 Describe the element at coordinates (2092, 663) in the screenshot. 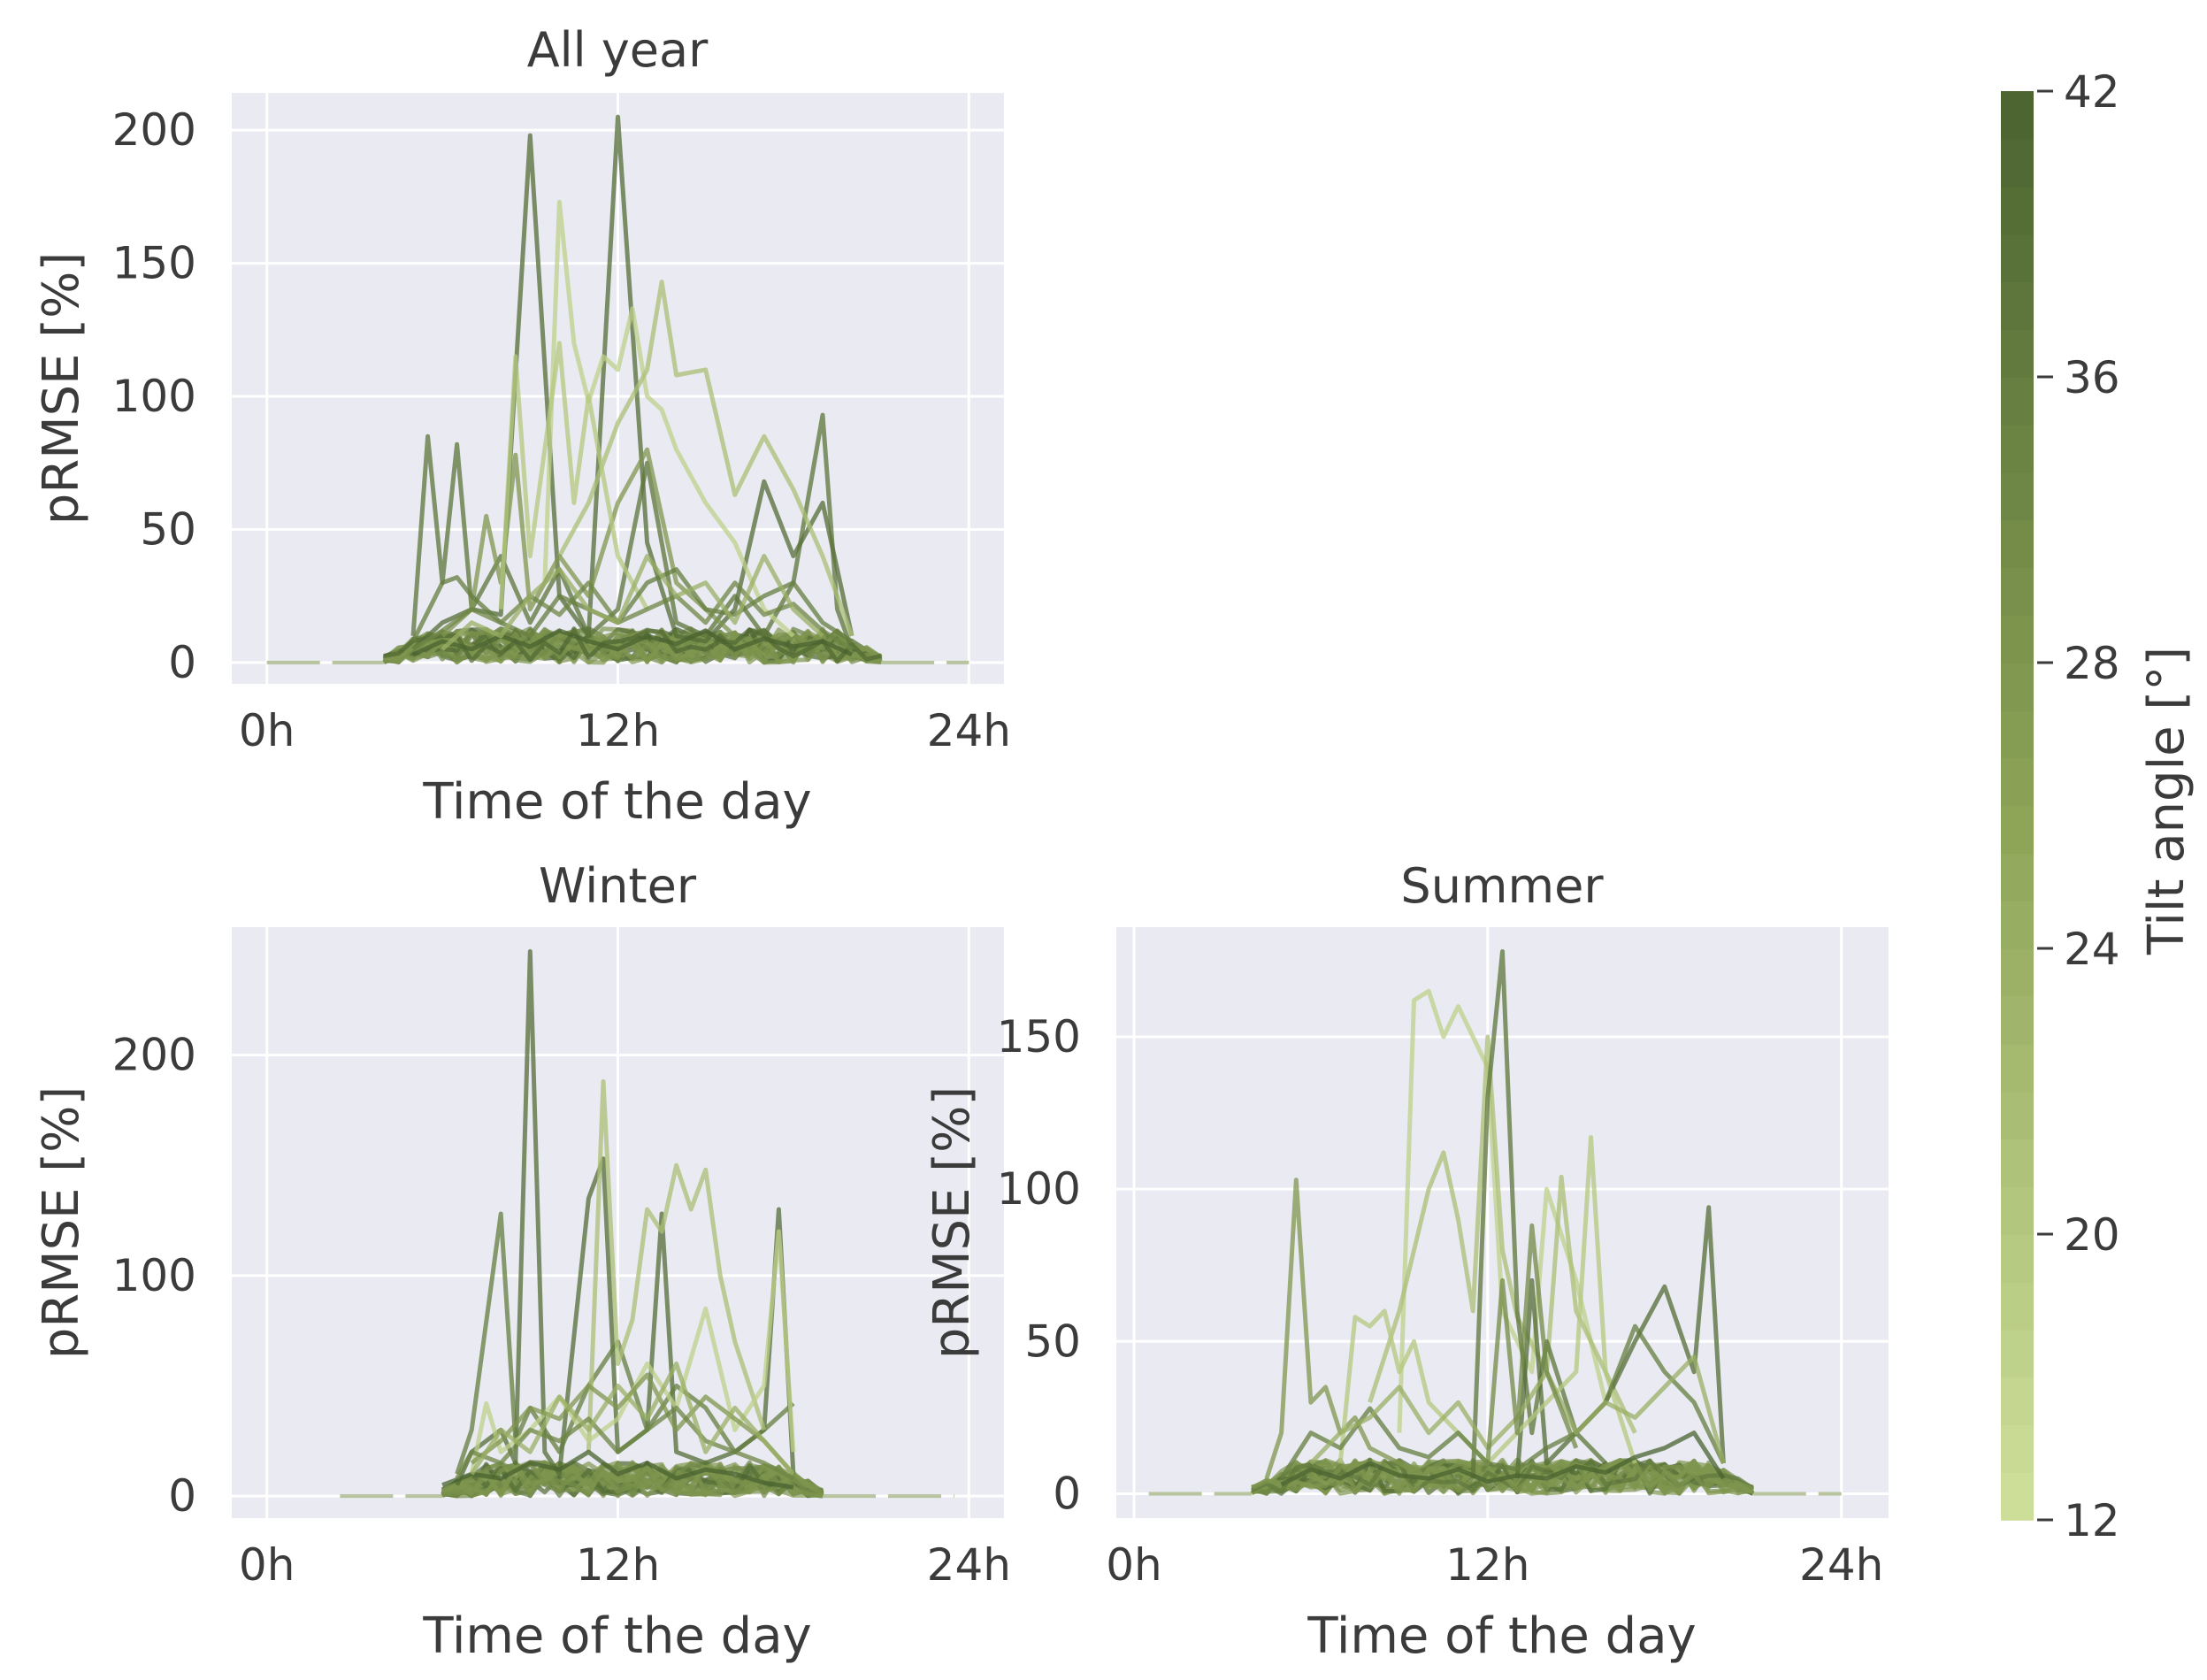

I see `colorbar-tick-label: 28` at that location.